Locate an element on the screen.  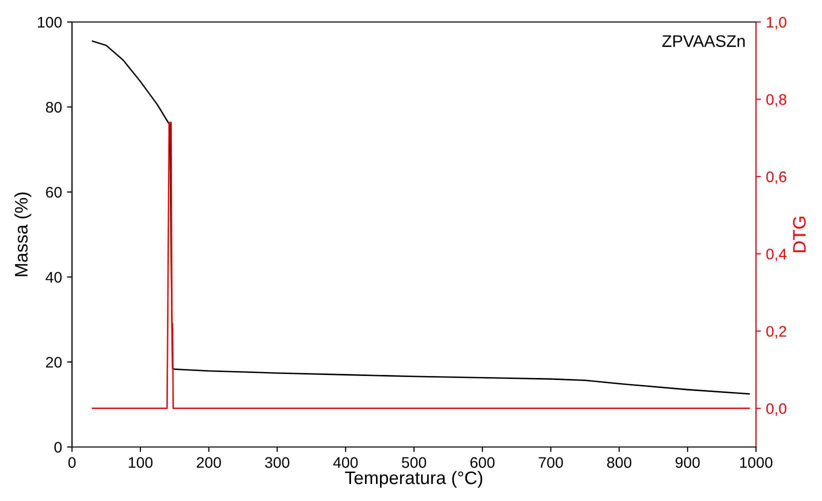
y2-tick-label: 0,6 is located at coordinates (776, 177).